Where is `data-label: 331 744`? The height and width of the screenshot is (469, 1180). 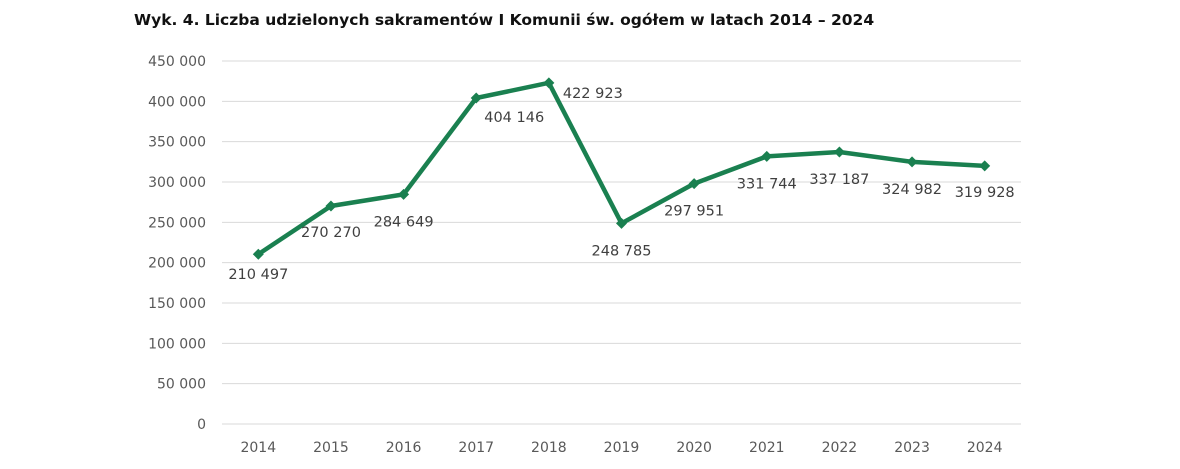
data-label: 331 744 is located at coordinates (767, 184).